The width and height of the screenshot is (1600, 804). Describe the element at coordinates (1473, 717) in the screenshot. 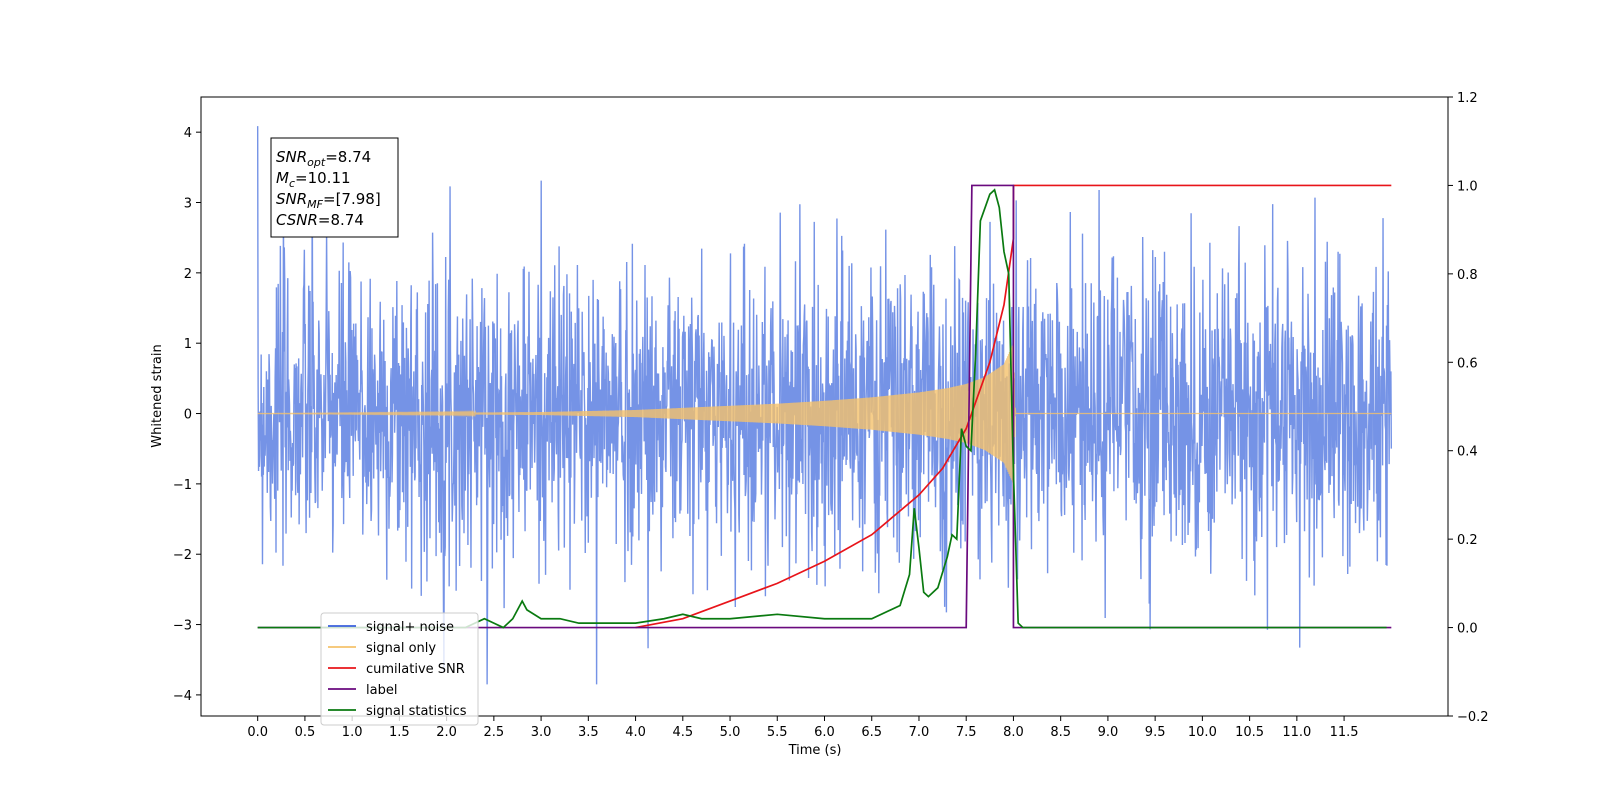

I see `y2-tick-label: −0.2` at that location.